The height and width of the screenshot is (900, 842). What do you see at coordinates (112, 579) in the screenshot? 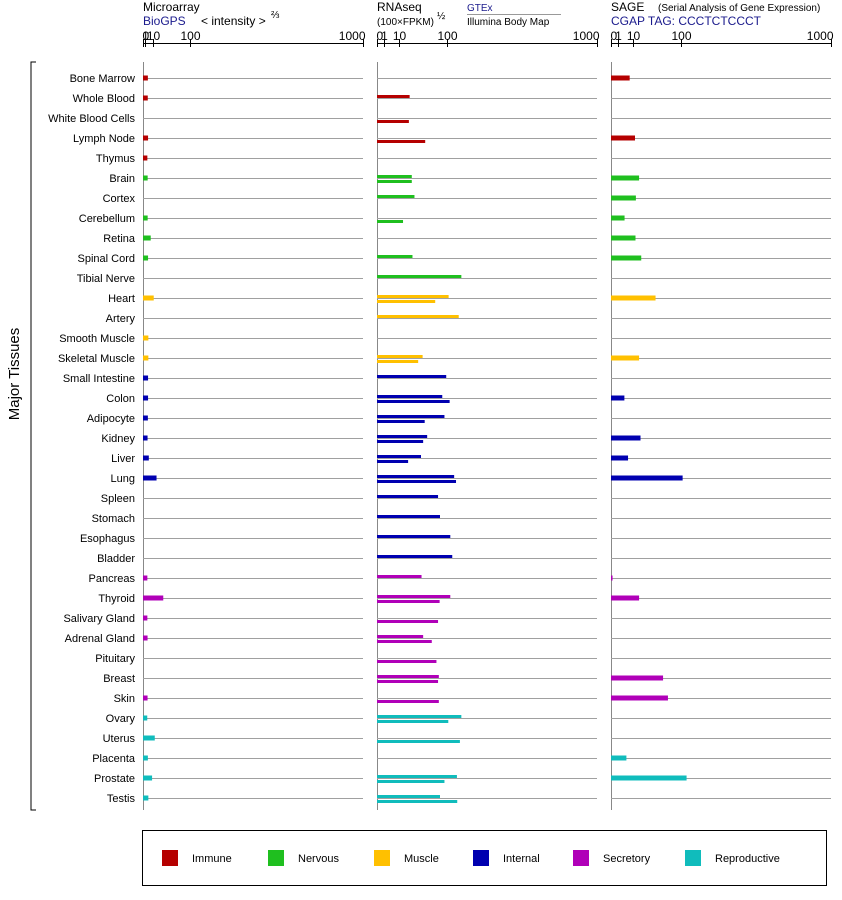
I see `tissue-label-pancreas: Pancreas` at bounding box center [112, 579].